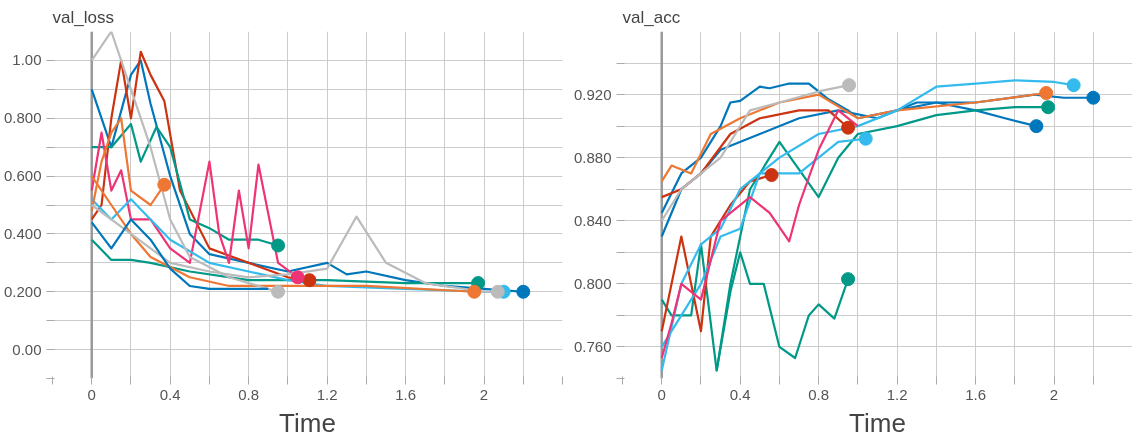 This screenshot has height=444, width=1147. I want to click on y-tick-label: 0.880, so click(592, 157).